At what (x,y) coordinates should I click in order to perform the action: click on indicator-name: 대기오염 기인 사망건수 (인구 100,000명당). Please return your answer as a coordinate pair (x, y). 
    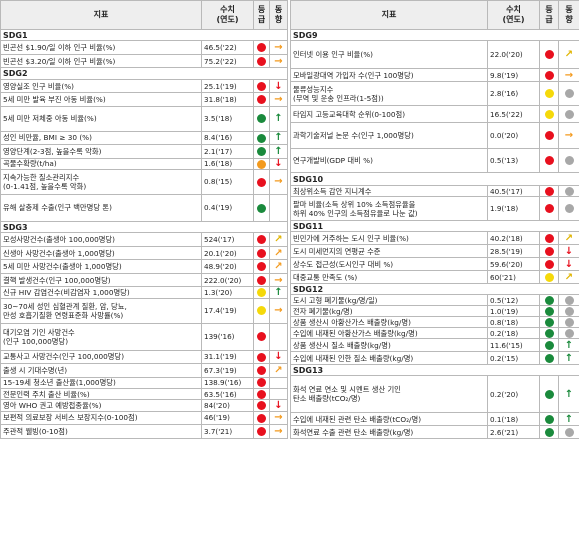
    Looking at the image, I should click on (101, 336).